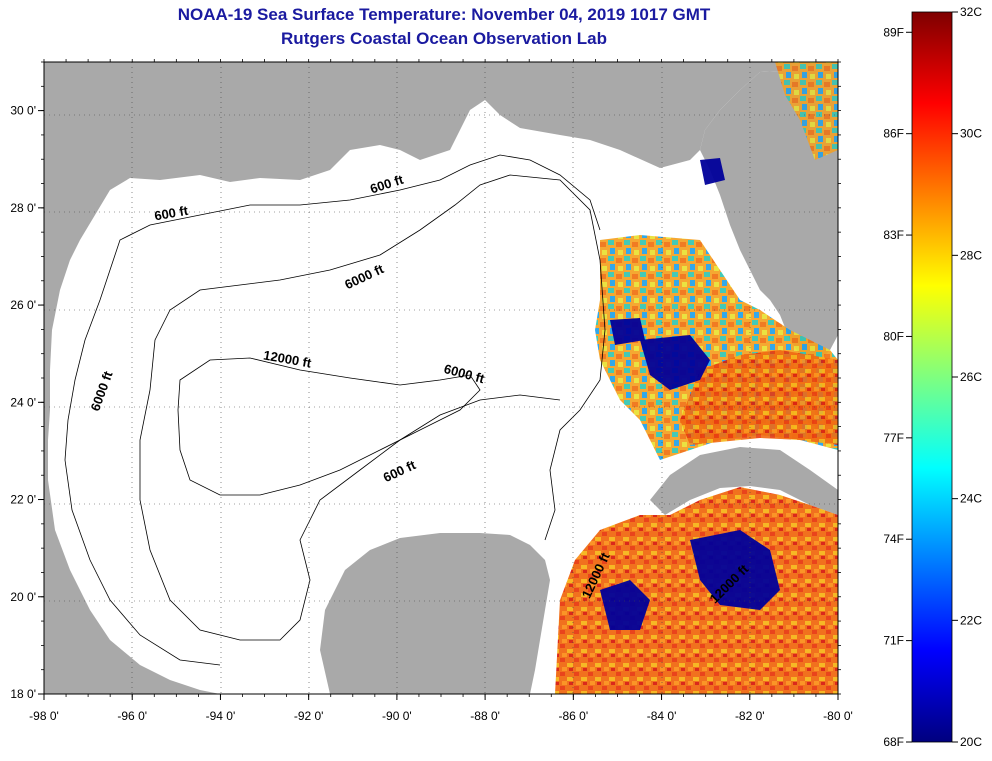 The image size is (992, 761). Describe the element at coordinates (23, 305) in the screenshot. I see `y-tick-label: 26 0'` at that location.